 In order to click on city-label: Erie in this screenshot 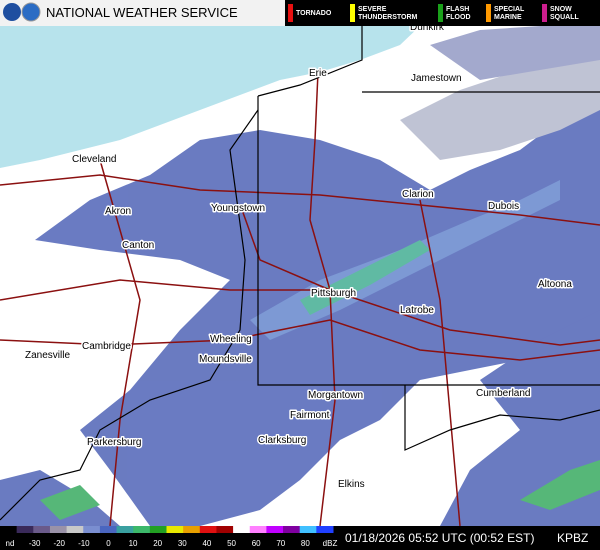, I will do `click(318, 73)`.